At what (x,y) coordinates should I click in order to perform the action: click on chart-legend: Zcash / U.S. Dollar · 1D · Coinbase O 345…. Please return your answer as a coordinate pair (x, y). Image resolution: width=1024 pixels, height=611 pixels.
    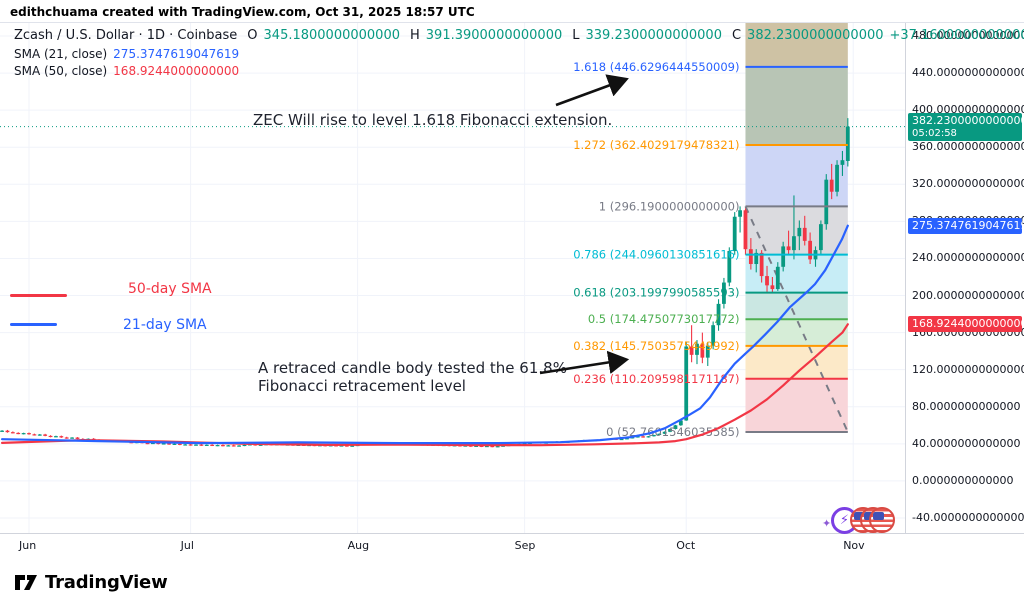
    Looking at the image, I should click on (519, 54).